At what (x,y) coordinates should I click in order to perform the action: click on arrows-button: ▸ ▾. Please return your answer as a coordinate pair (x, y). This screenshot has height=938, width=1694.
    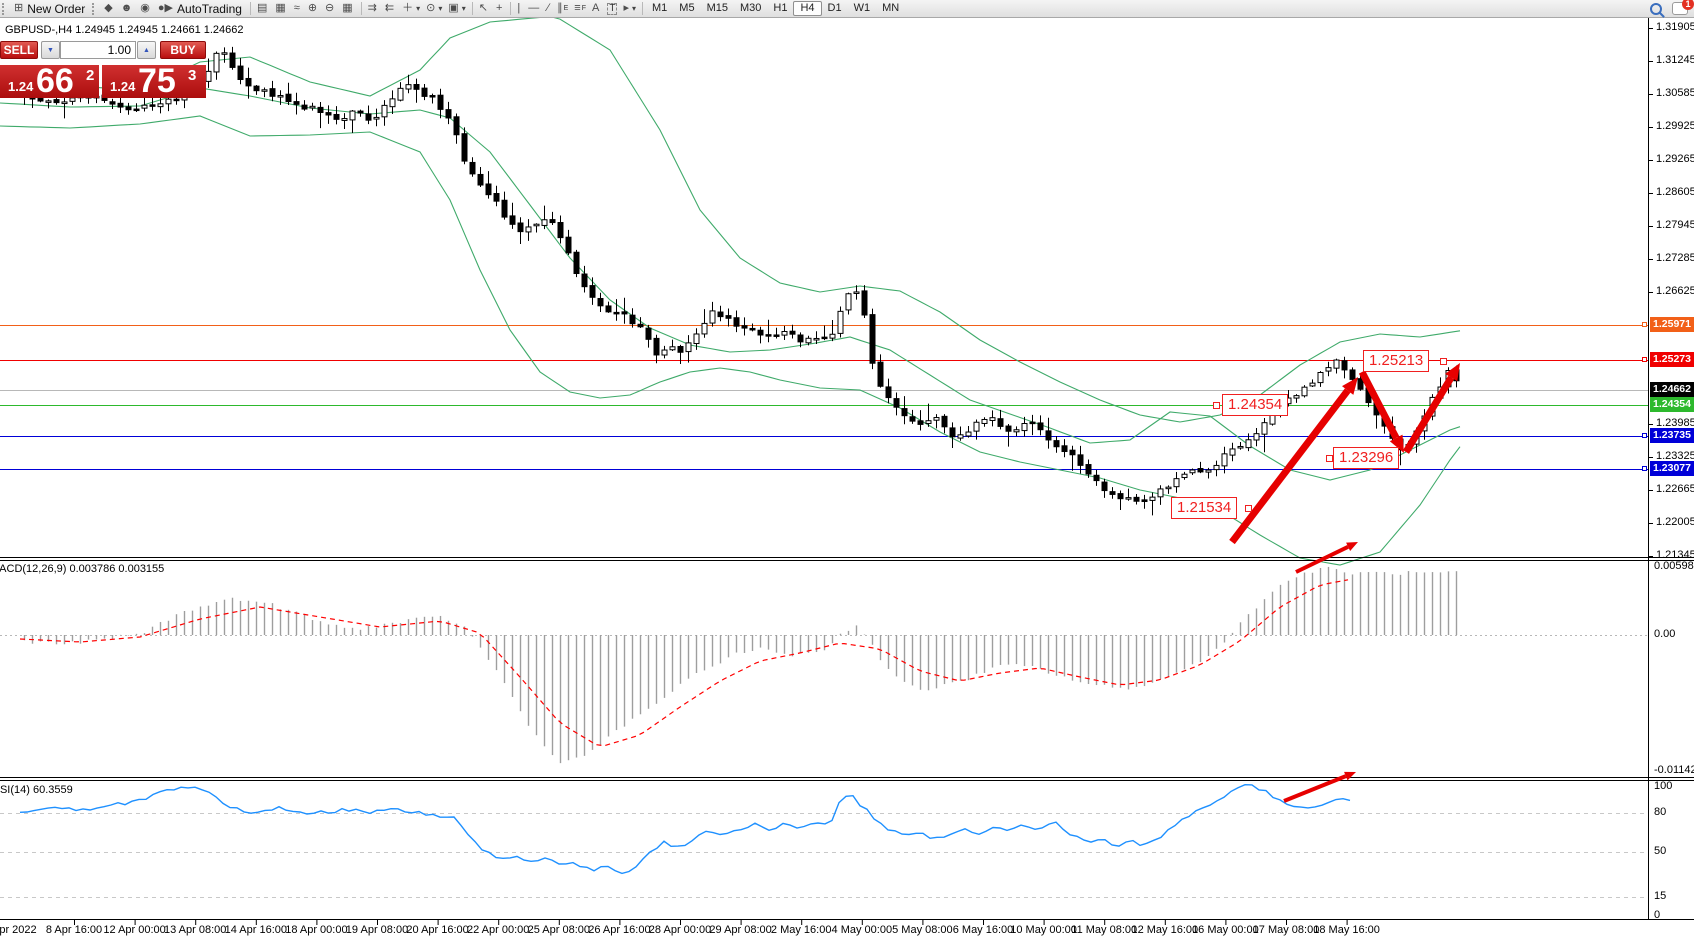
    Looking at the image, I should click on (629, 9).